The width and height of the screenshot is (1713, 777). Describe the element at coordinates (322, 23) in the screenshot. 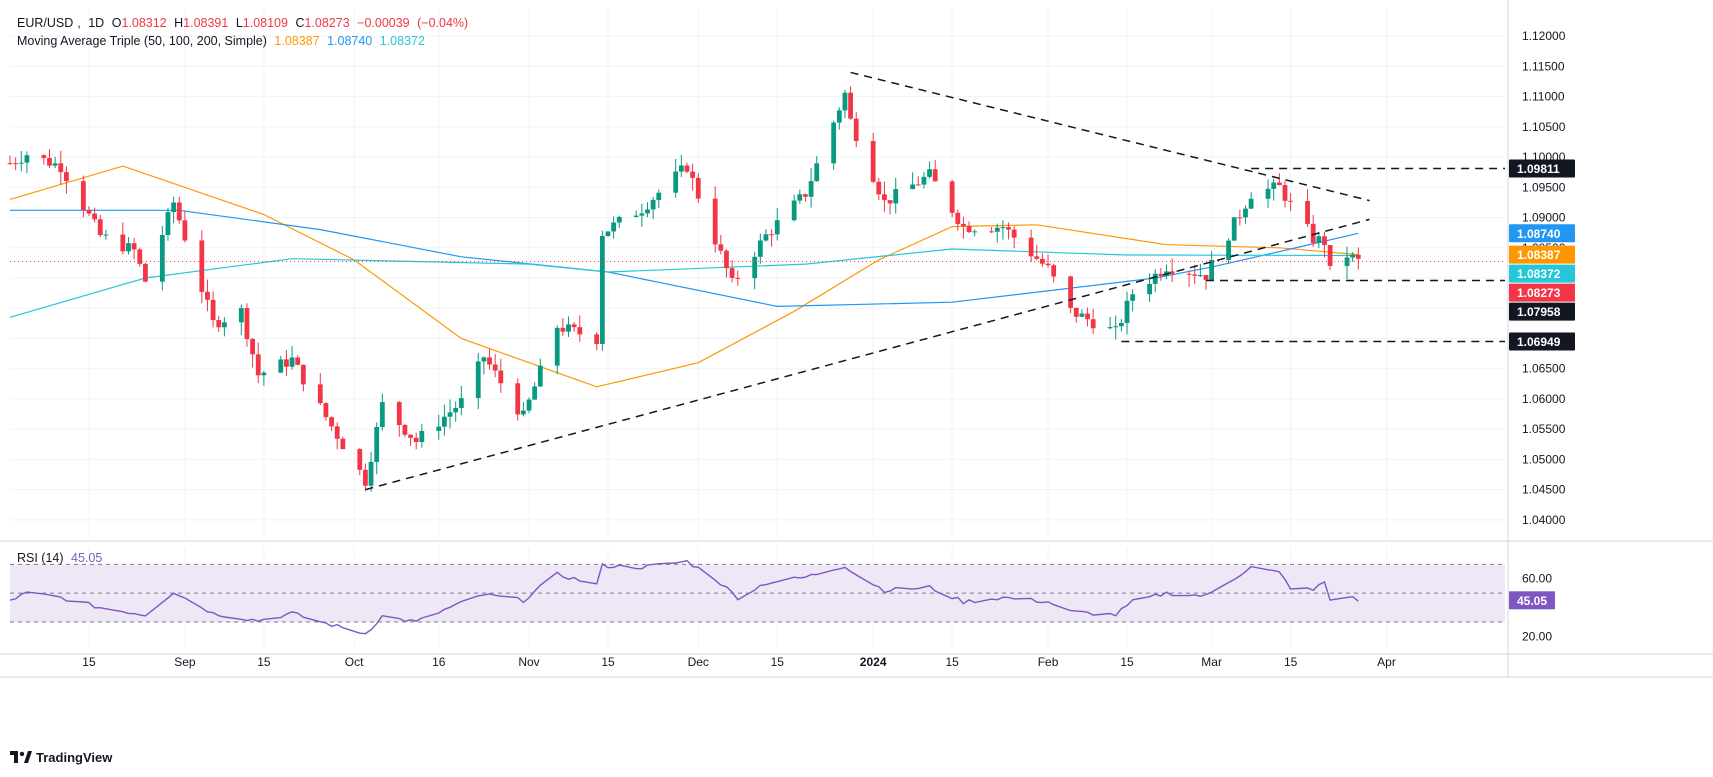

I see `ohlc-close: C1.08273` at that location.